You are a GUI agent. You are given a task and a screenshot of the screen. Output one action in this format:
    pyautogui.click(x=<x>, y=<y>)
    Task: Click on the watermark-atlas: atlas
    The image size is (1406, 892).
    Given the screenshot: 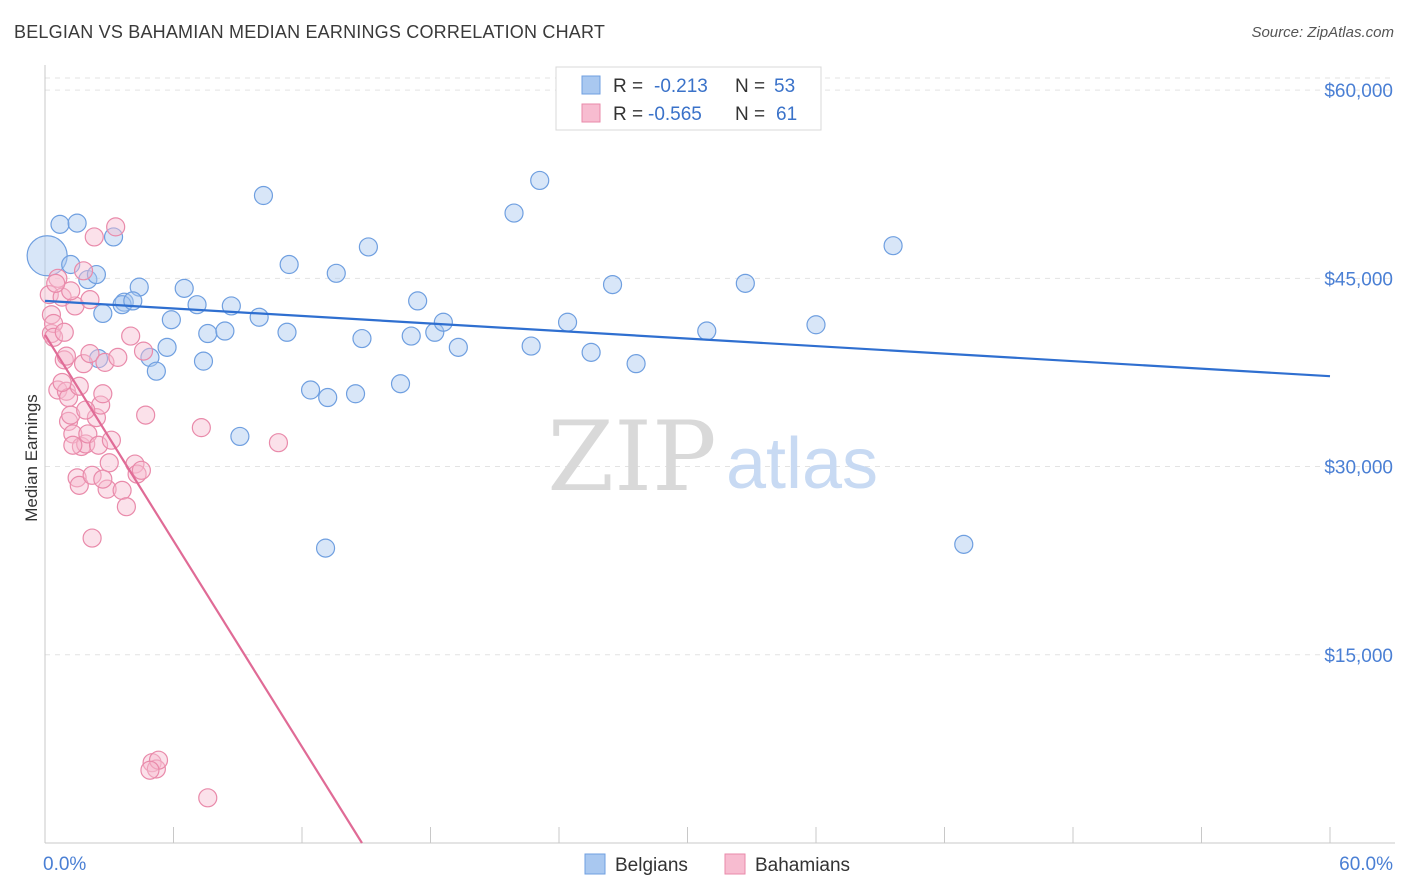 What is the action you would take?
    pyautogui.click(x=802, y=464)
    